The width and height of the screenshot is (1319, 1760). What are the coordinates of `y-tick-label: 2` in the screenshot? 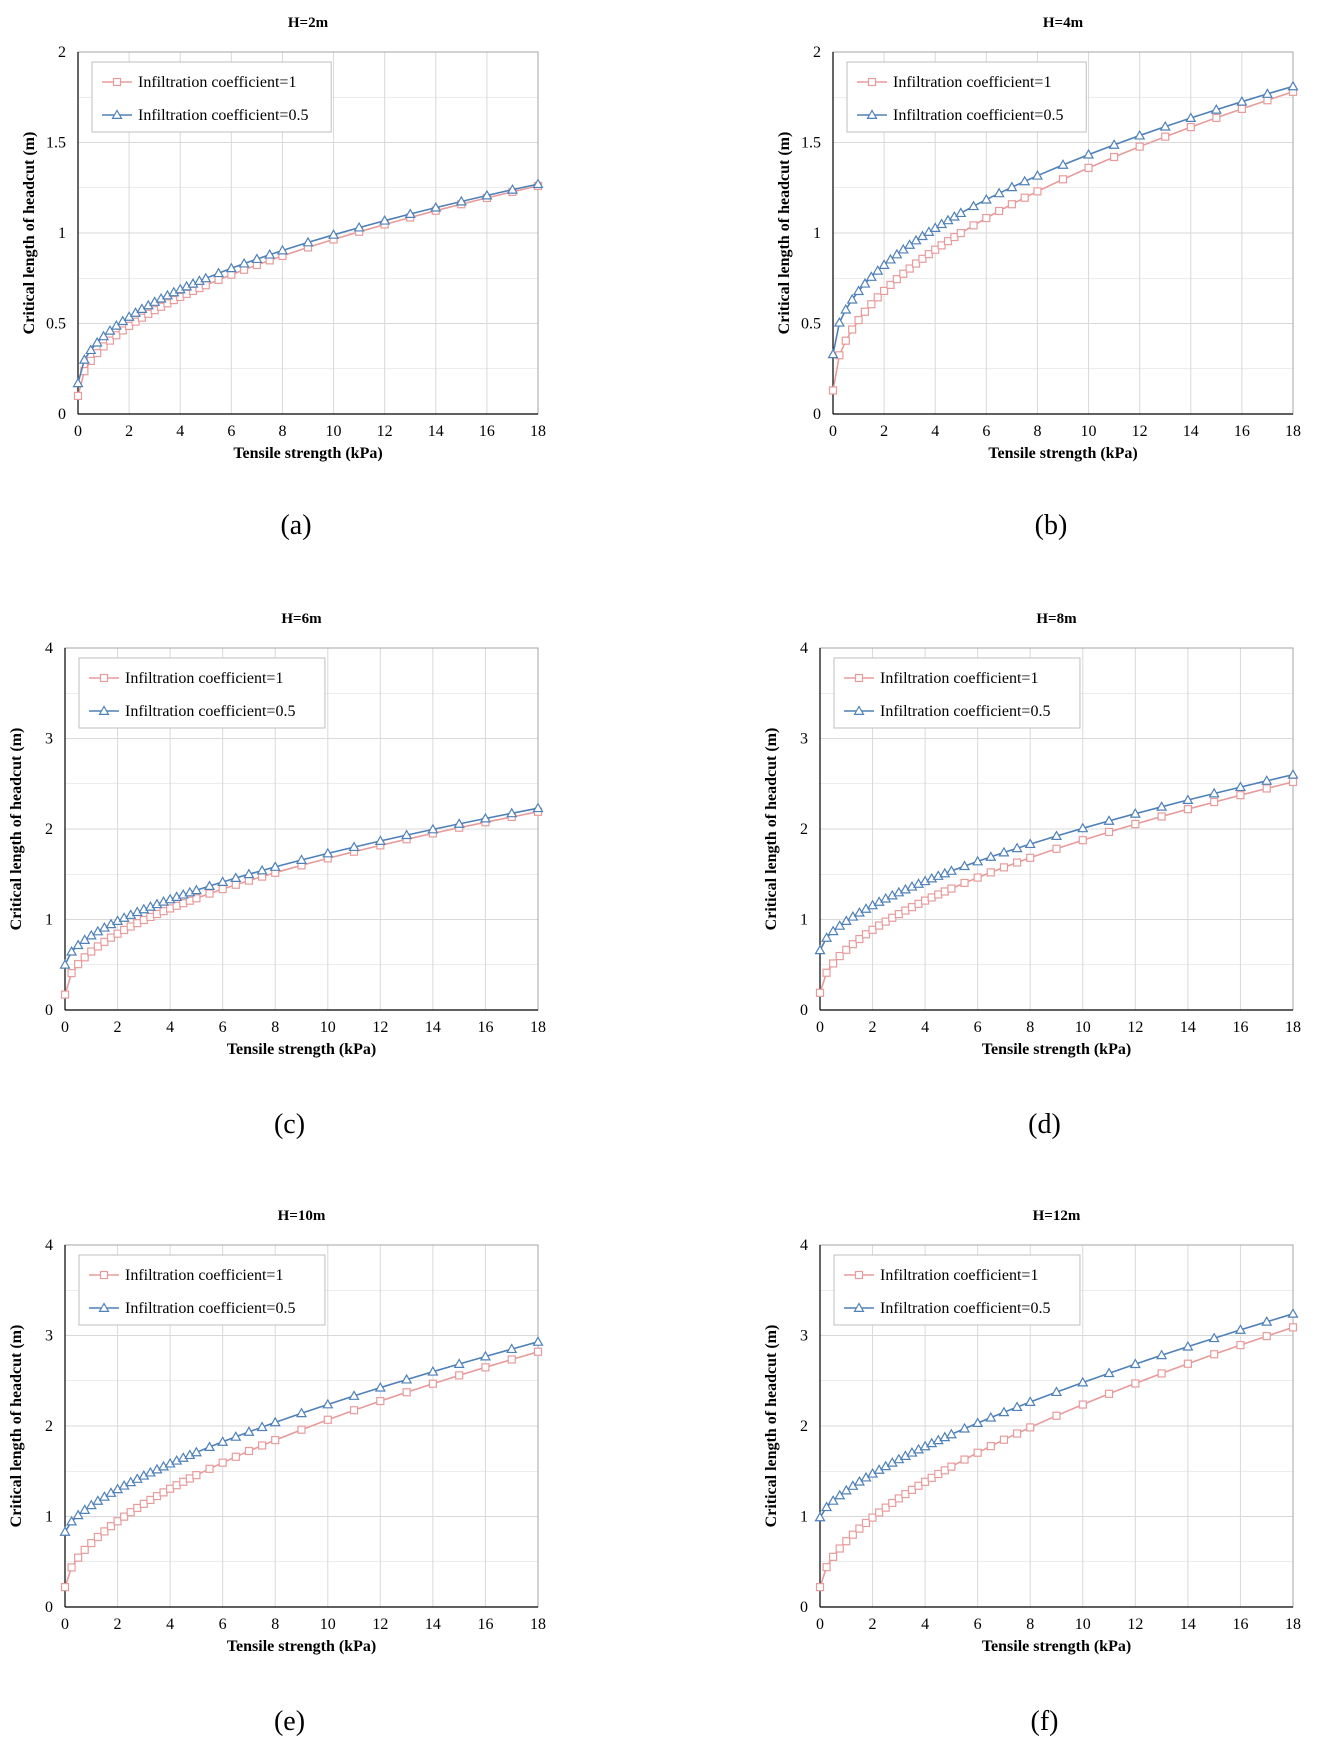 It's located at (804, 829).